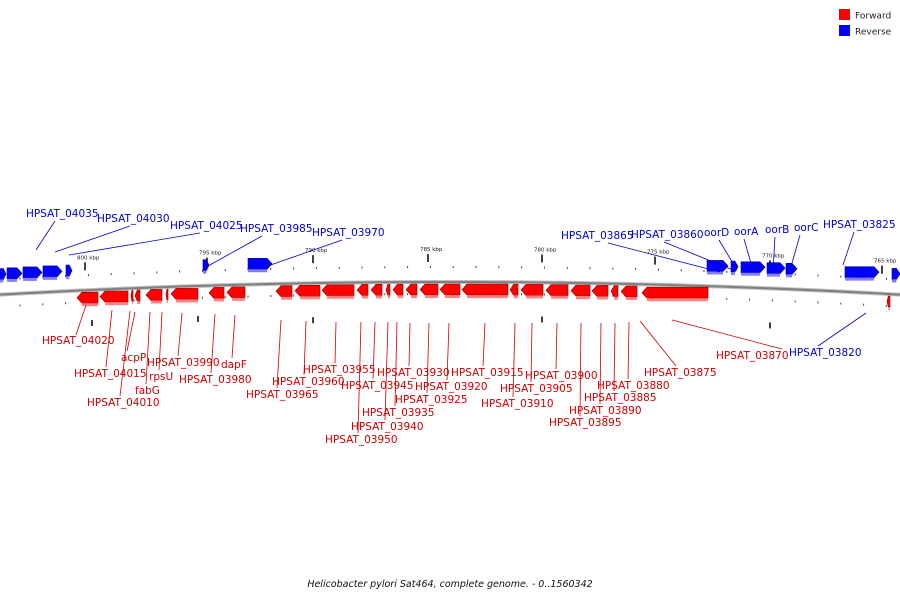 This screenshot has width=900, height=600. Describe the element at coordinates (133, 358) in the screenshot. I see `gene-label-forward: acpP` at that location.